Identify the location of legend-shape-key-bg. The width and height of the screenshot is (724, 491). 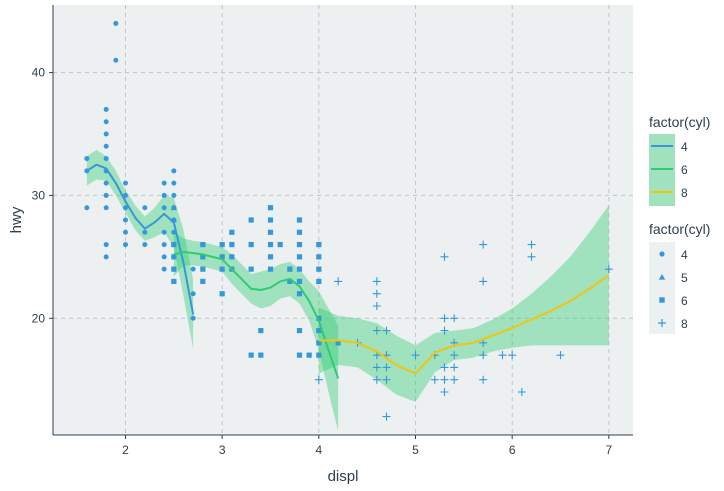
(662, 288).